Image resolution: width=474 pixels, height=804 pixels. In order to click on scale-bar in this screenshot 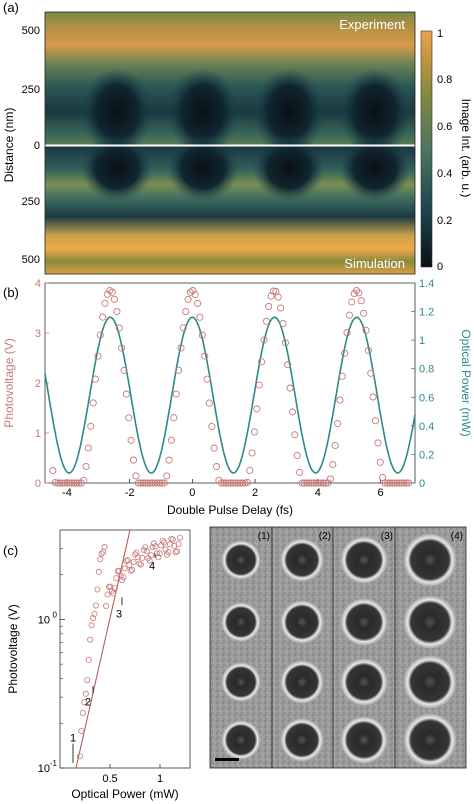, I will do `click(227, 759)`.